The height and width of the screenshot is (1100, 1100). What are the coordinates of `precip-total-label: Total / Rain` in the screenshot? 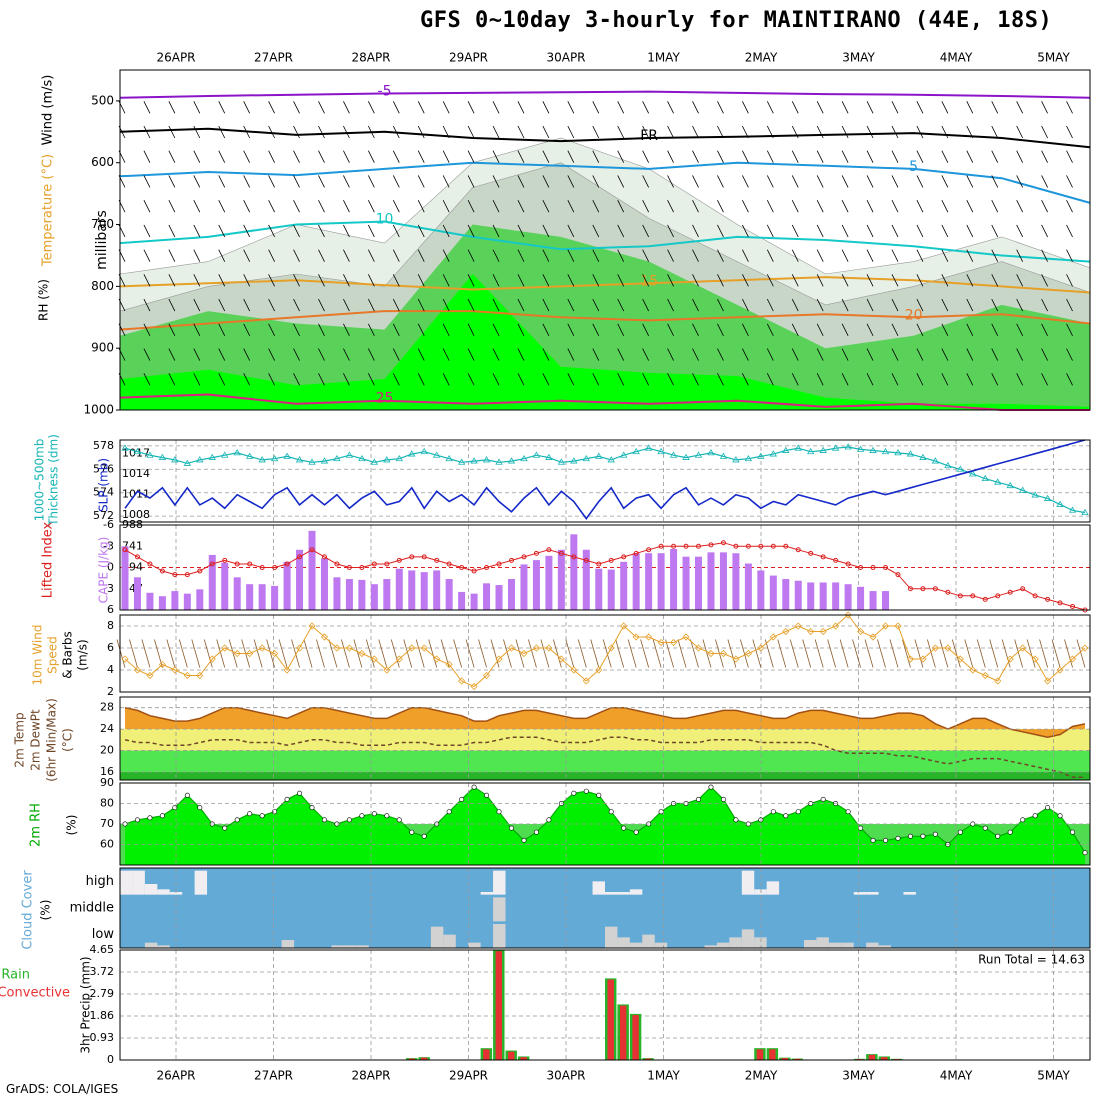 It's located at (15, 975).